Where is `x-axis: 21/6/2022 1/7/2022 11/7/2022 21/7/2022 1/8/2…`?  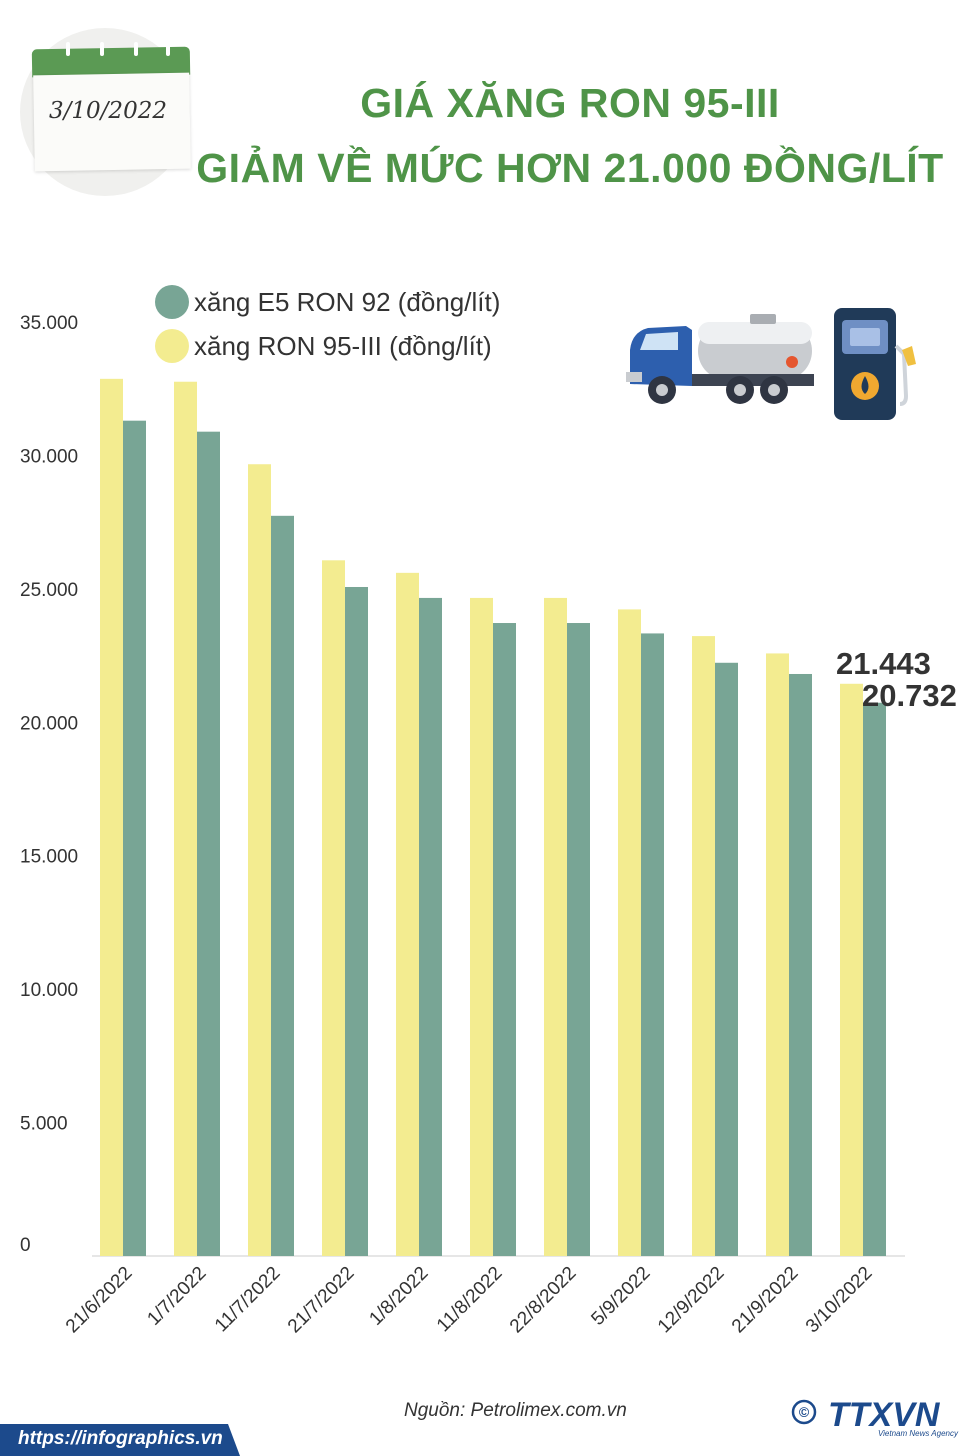 x-axis: 21/6/2022 1/7/2022 11/7/2022 21/7/2022 1/8/2… is located at coordinates (469, 1300).